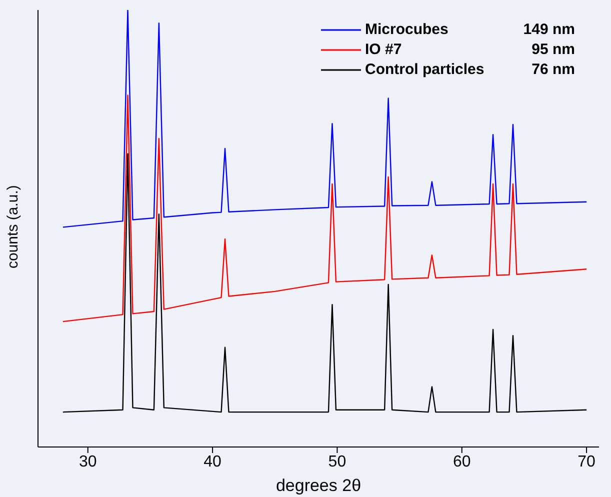  What do you see at coordinates (407, 30) in the screenshot?
I see `legend-label: Microcubes` at bounding box center [407, 30].